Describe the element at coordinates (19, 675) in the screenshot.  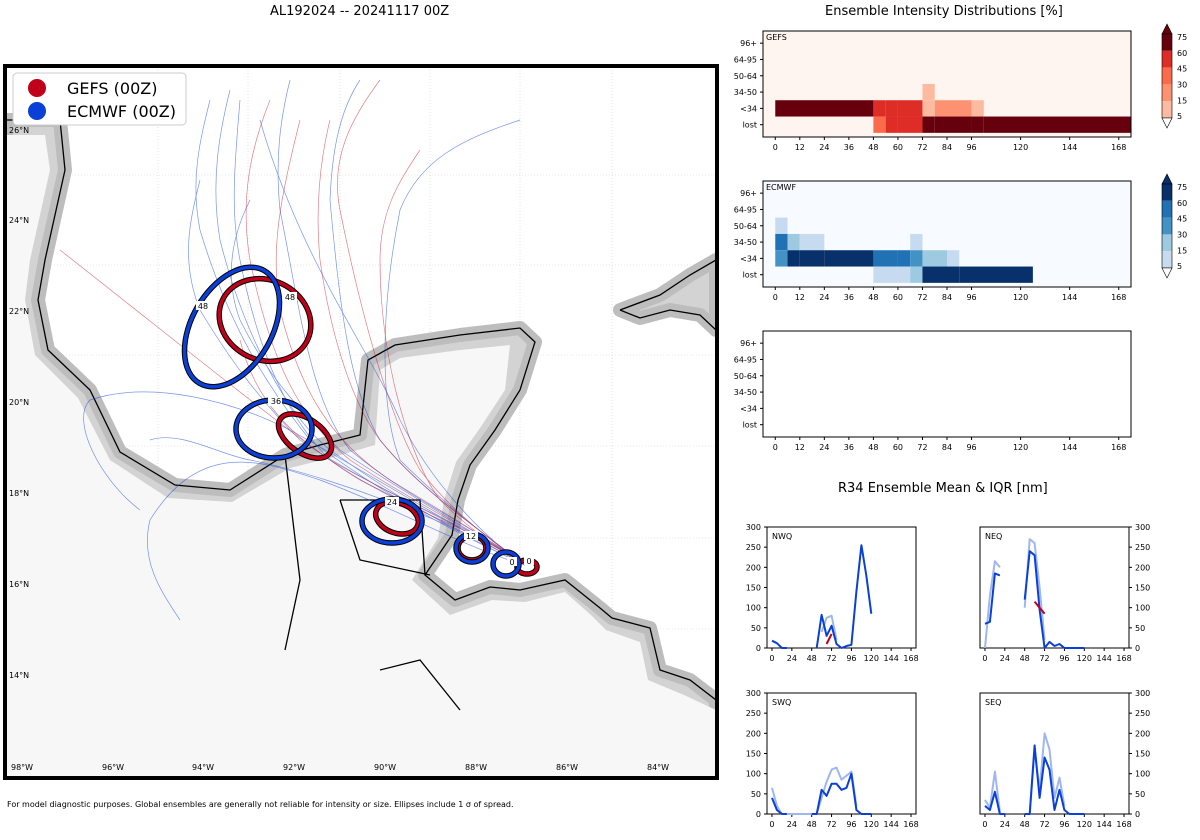
I see `lat-label: 14°N` at that location.